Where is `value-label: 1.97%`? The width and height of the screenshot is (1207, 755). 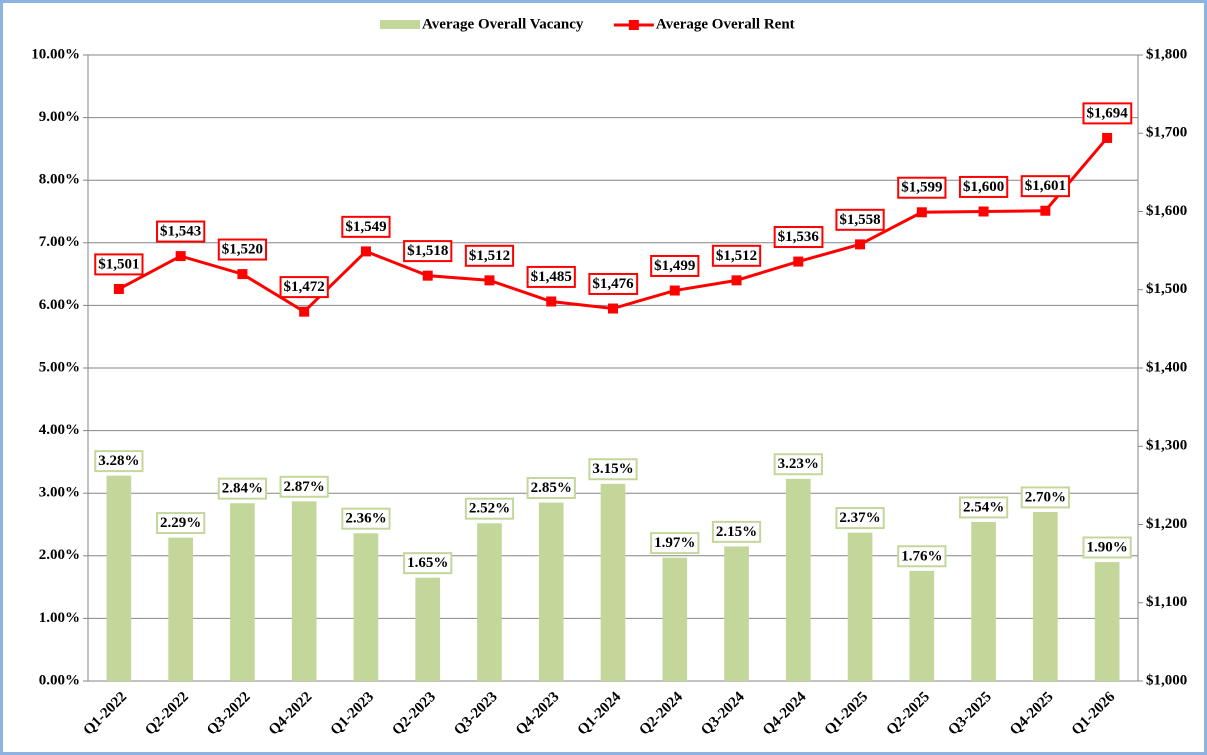 value-label: 1.97% is located at coordinates (674, 543).